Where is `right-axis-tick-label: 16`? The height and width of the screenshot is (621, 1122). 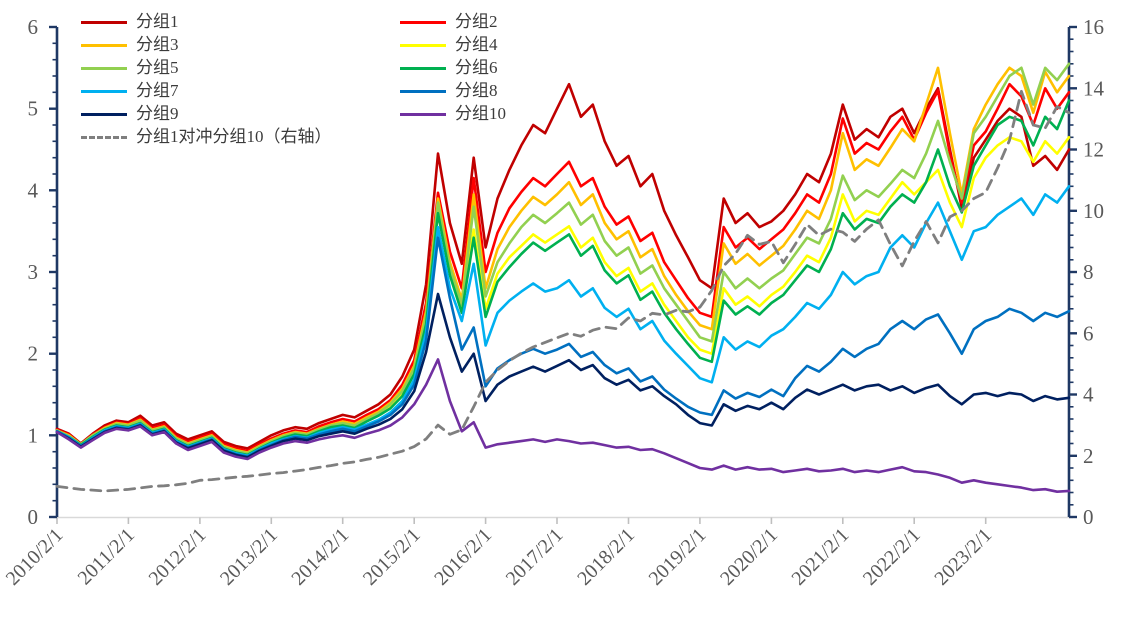
right-axis-tick-label: 16 is located at coordinates (1093, 27).